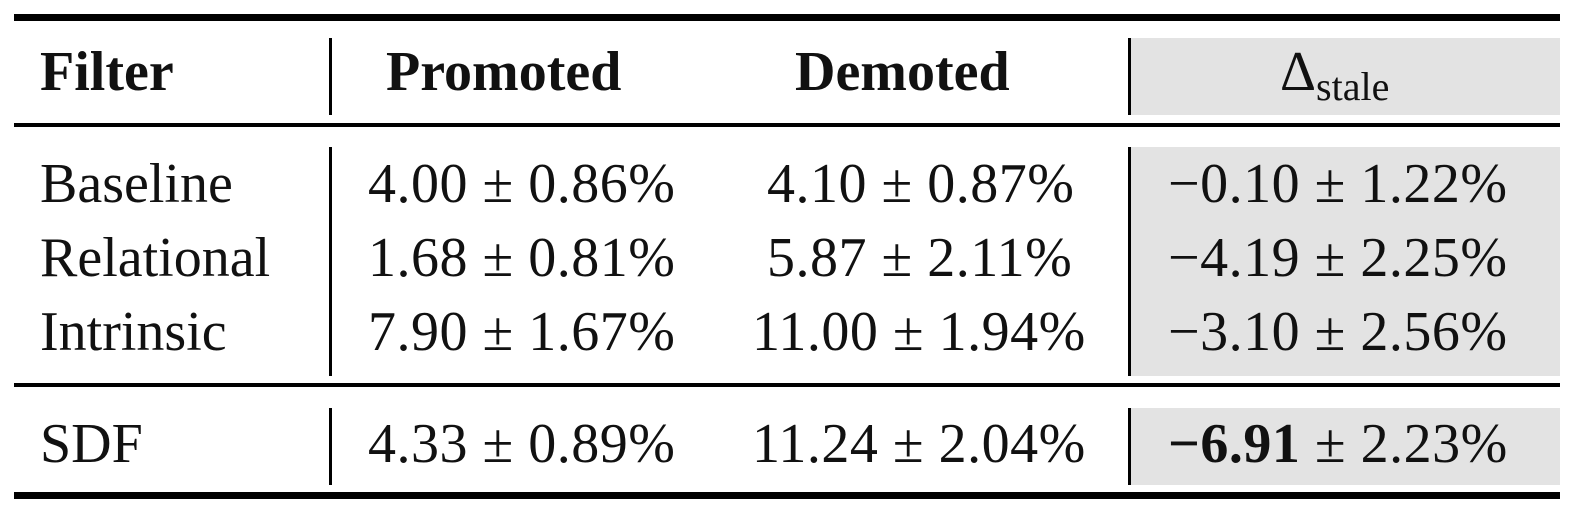 This screenshot has height=511, width=1575. I want to click on header-rule, so click(787, 125).